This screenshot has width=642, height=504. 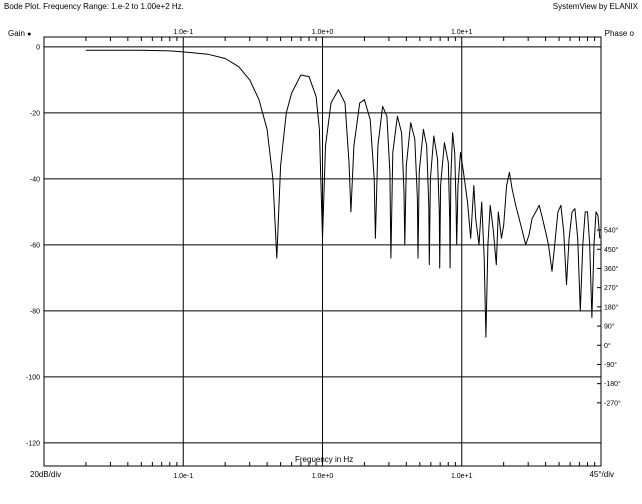 I want to click on x-tick-label-top: 1.0e-1, so click(x=183, y=32).